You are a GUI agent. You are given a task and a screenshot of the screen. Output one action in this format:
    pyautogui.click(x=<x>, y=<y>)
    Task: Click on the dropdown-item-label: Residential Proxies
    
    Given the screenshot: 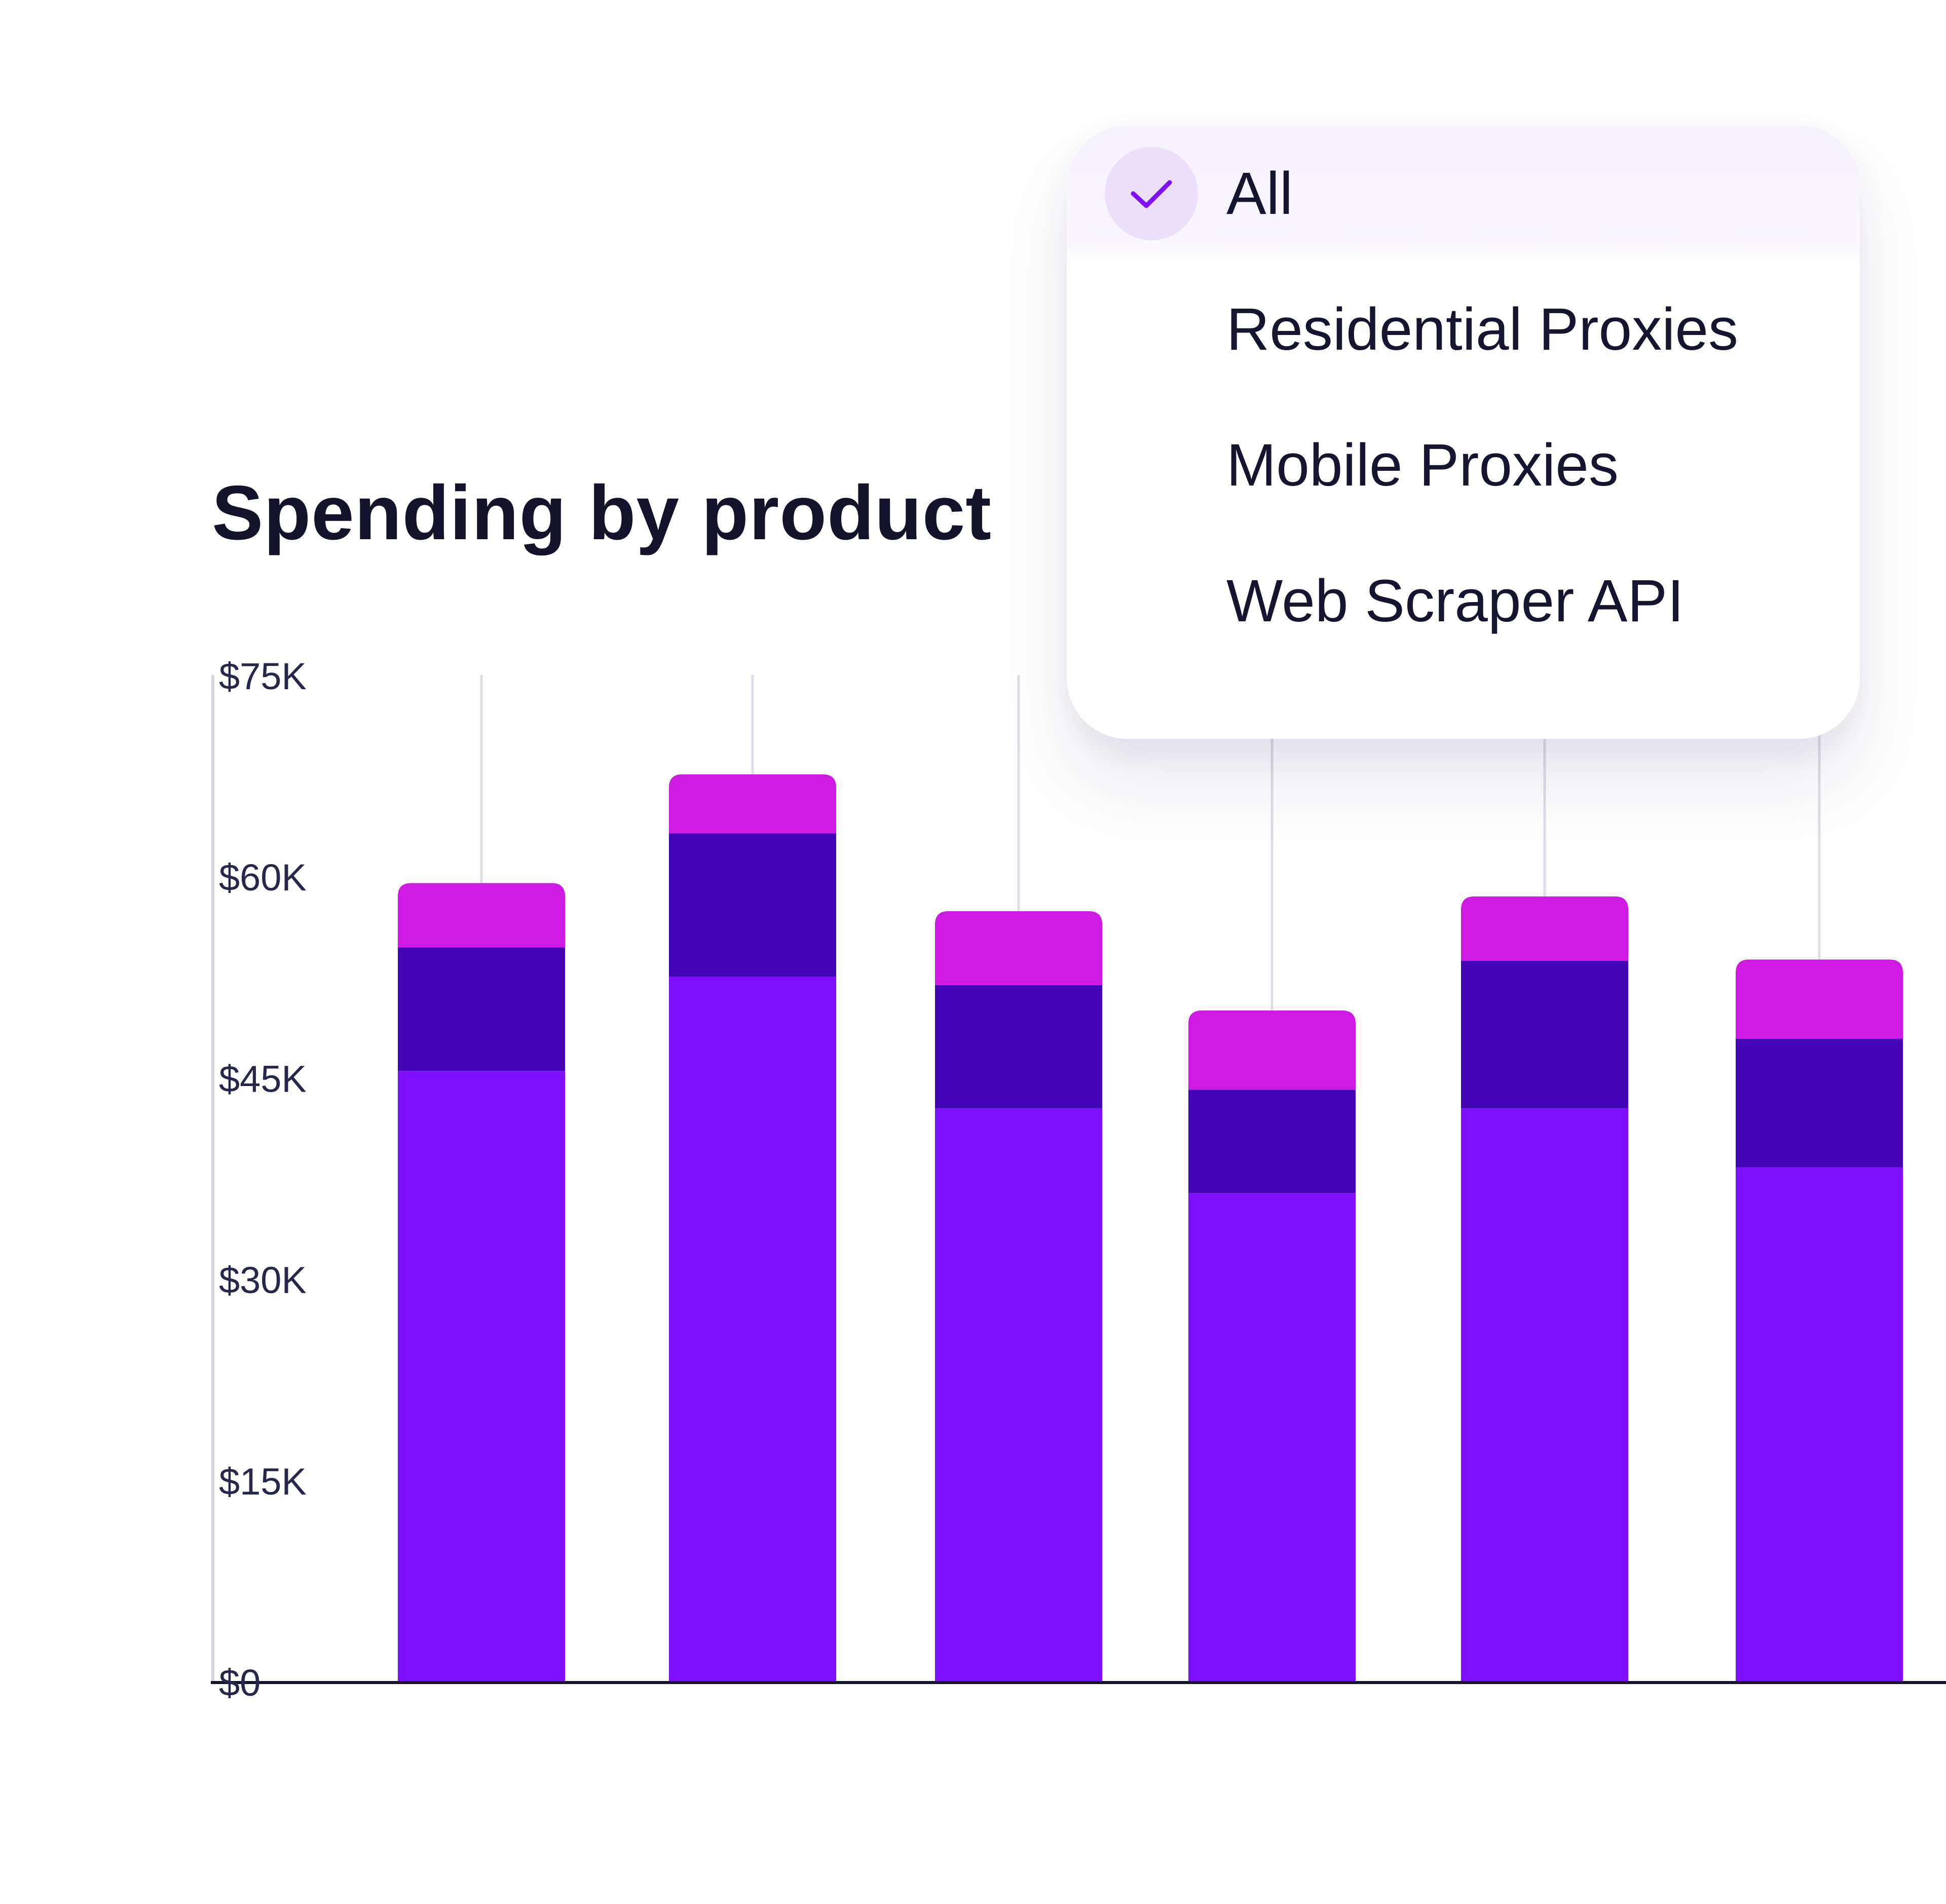 What is the action you would take?
    pyautogui.click(x=1482, y=329)
    